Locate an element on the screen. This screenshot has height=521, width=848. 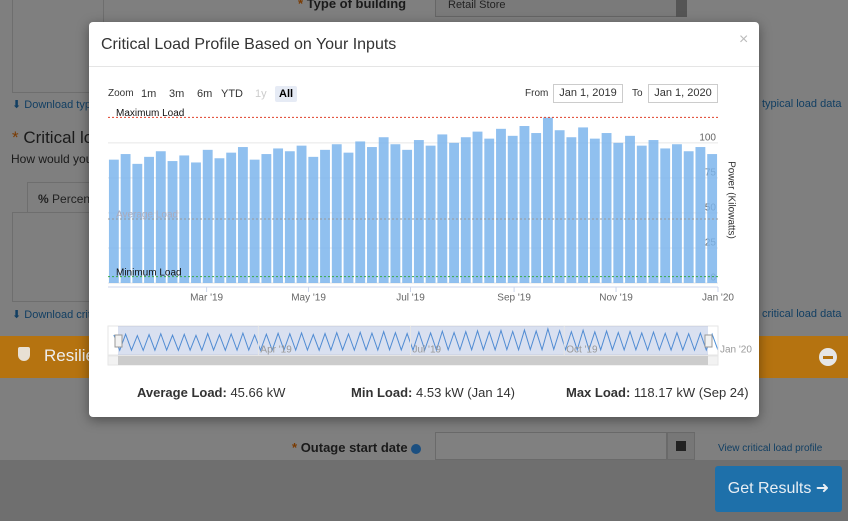
zoom-button: 3m is located at coordinates (177, 94).